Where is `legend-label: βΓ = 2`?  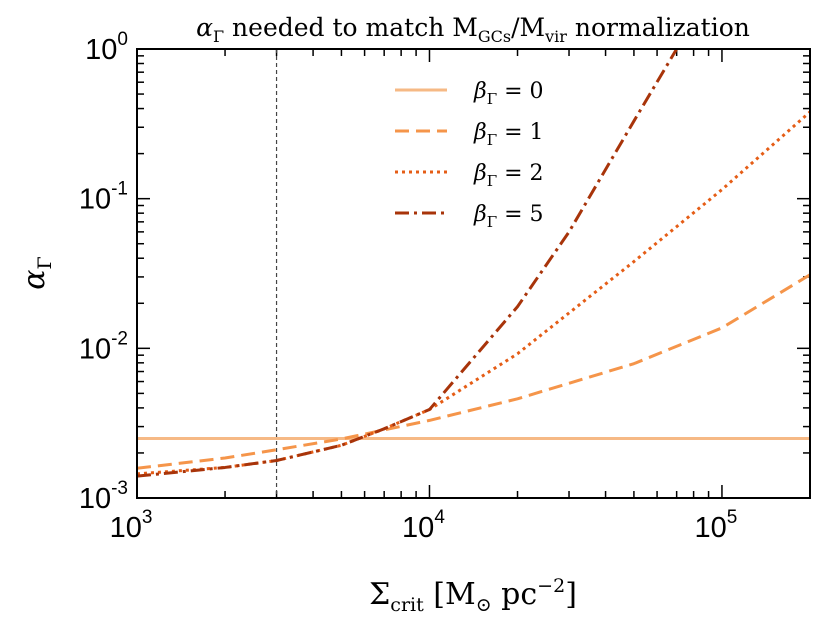 legend-label: βΓ = 2 is located at coordinates (508, 175).